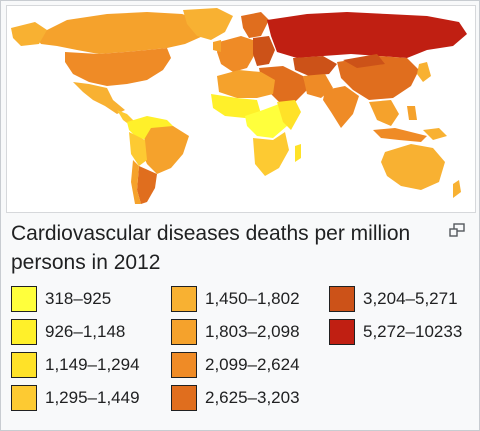 The image size is (480, 431). I want to click on region-philippines, so click(412, 113).